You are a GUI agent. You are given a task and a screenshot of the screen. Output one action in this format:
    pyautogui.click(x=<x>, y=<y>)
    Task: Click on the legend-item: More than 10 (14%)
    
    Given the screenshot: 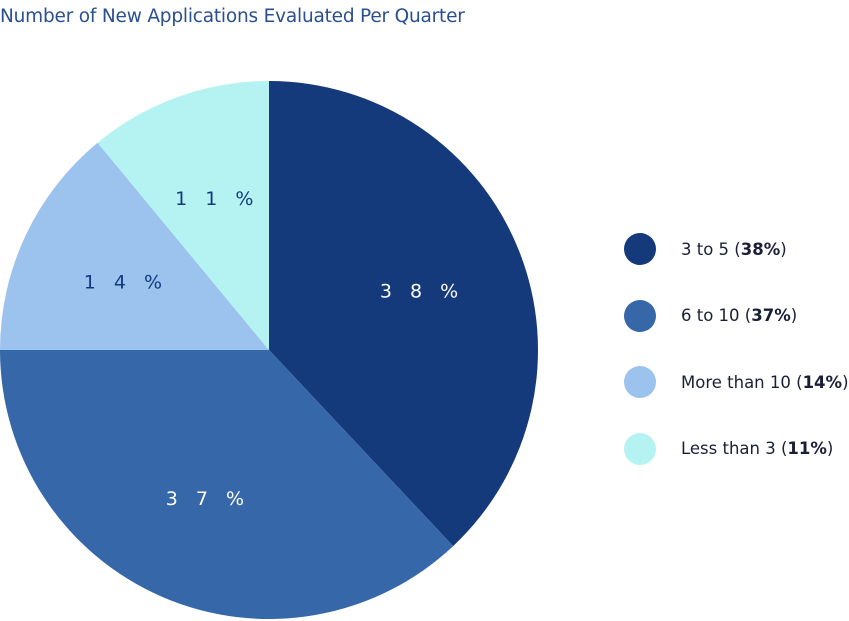 What is the action you would take?
    pyautogui.click(x=736, y=382)
    